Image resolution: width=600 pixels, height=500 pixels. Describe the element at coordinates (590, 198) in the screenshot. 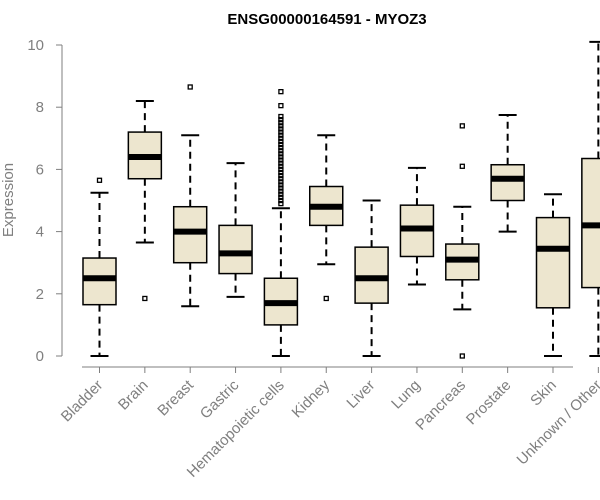

I see `box-unknown-other` at that location.